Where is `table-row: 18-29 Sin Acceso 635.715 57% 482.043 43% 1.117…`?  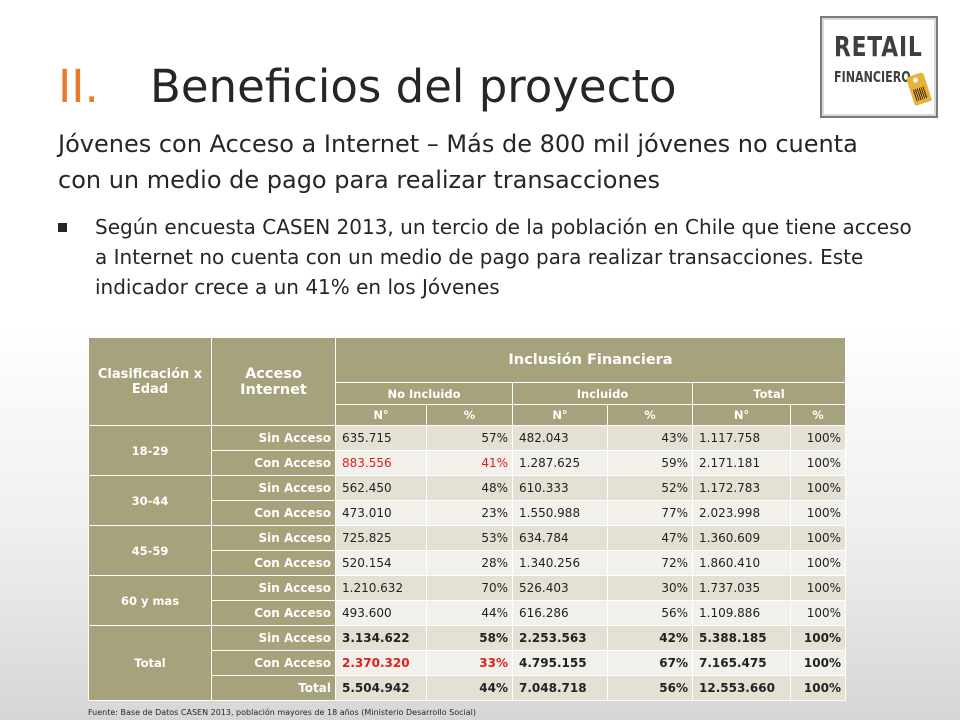 table-row: 18-29 Sin Acceso 635.715 57% 482.043 43% 1.117… is located at coordinates (467, 450).